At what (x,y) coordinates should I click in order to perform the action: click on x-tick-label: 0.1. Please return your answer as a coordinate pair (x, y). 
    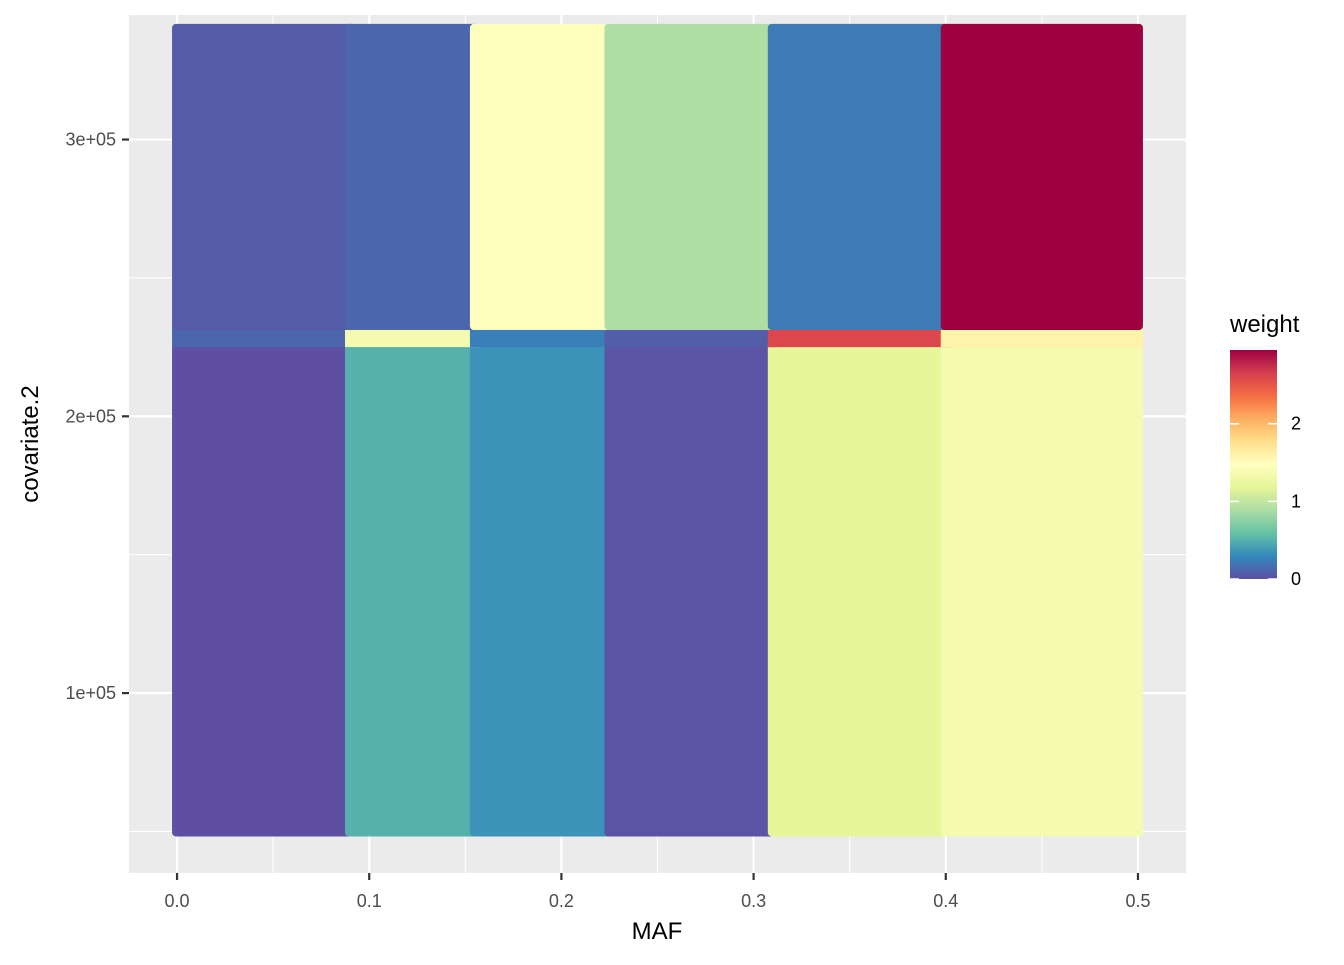
    Looking at the image, I should click on (369, 901).